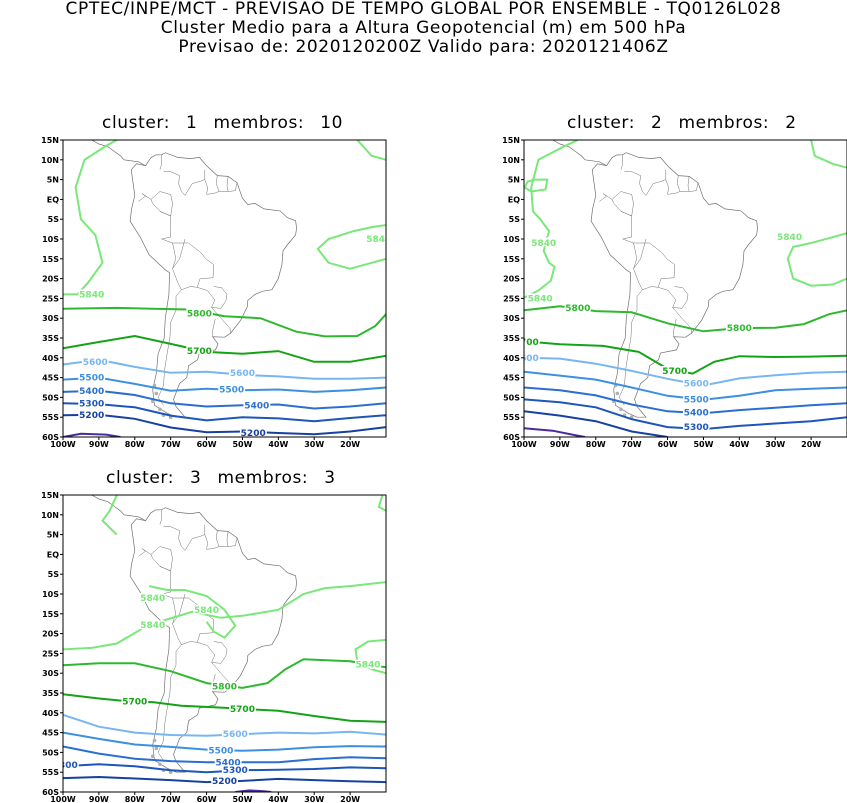  Describe the element at coordinates (511, 338) in the screenshot. I see `lat-tick-label: 35S` at that location.